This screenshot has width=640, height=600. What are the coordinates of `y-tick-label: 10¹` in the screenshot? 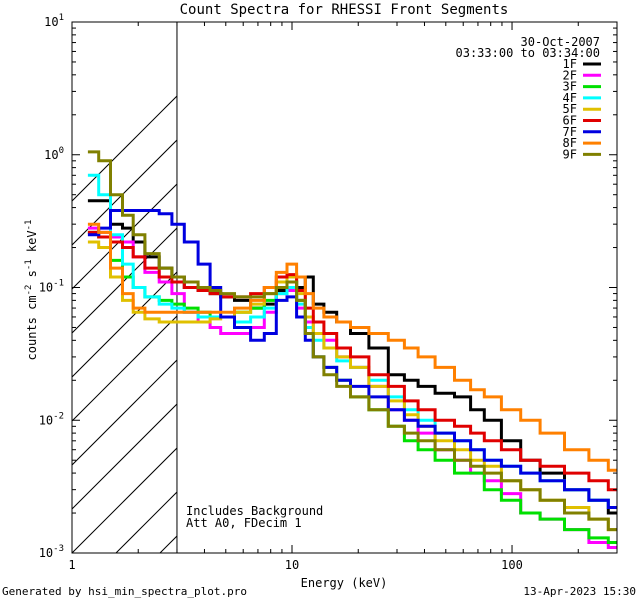 It's located at (54, 21).